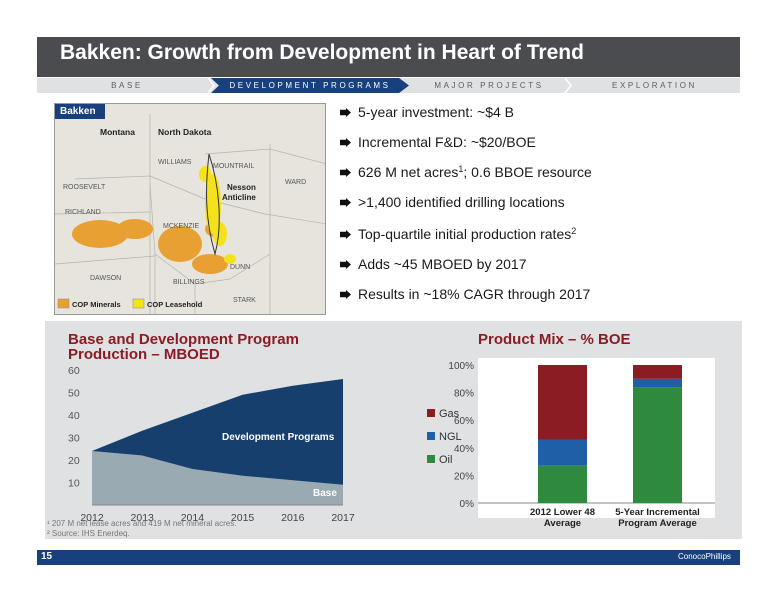 The height and width of the screenshot is (600, 776). Describe the element at coordinates (84, 187) in the screenshot. I see `county-label: ROOSEVELT` at that location.